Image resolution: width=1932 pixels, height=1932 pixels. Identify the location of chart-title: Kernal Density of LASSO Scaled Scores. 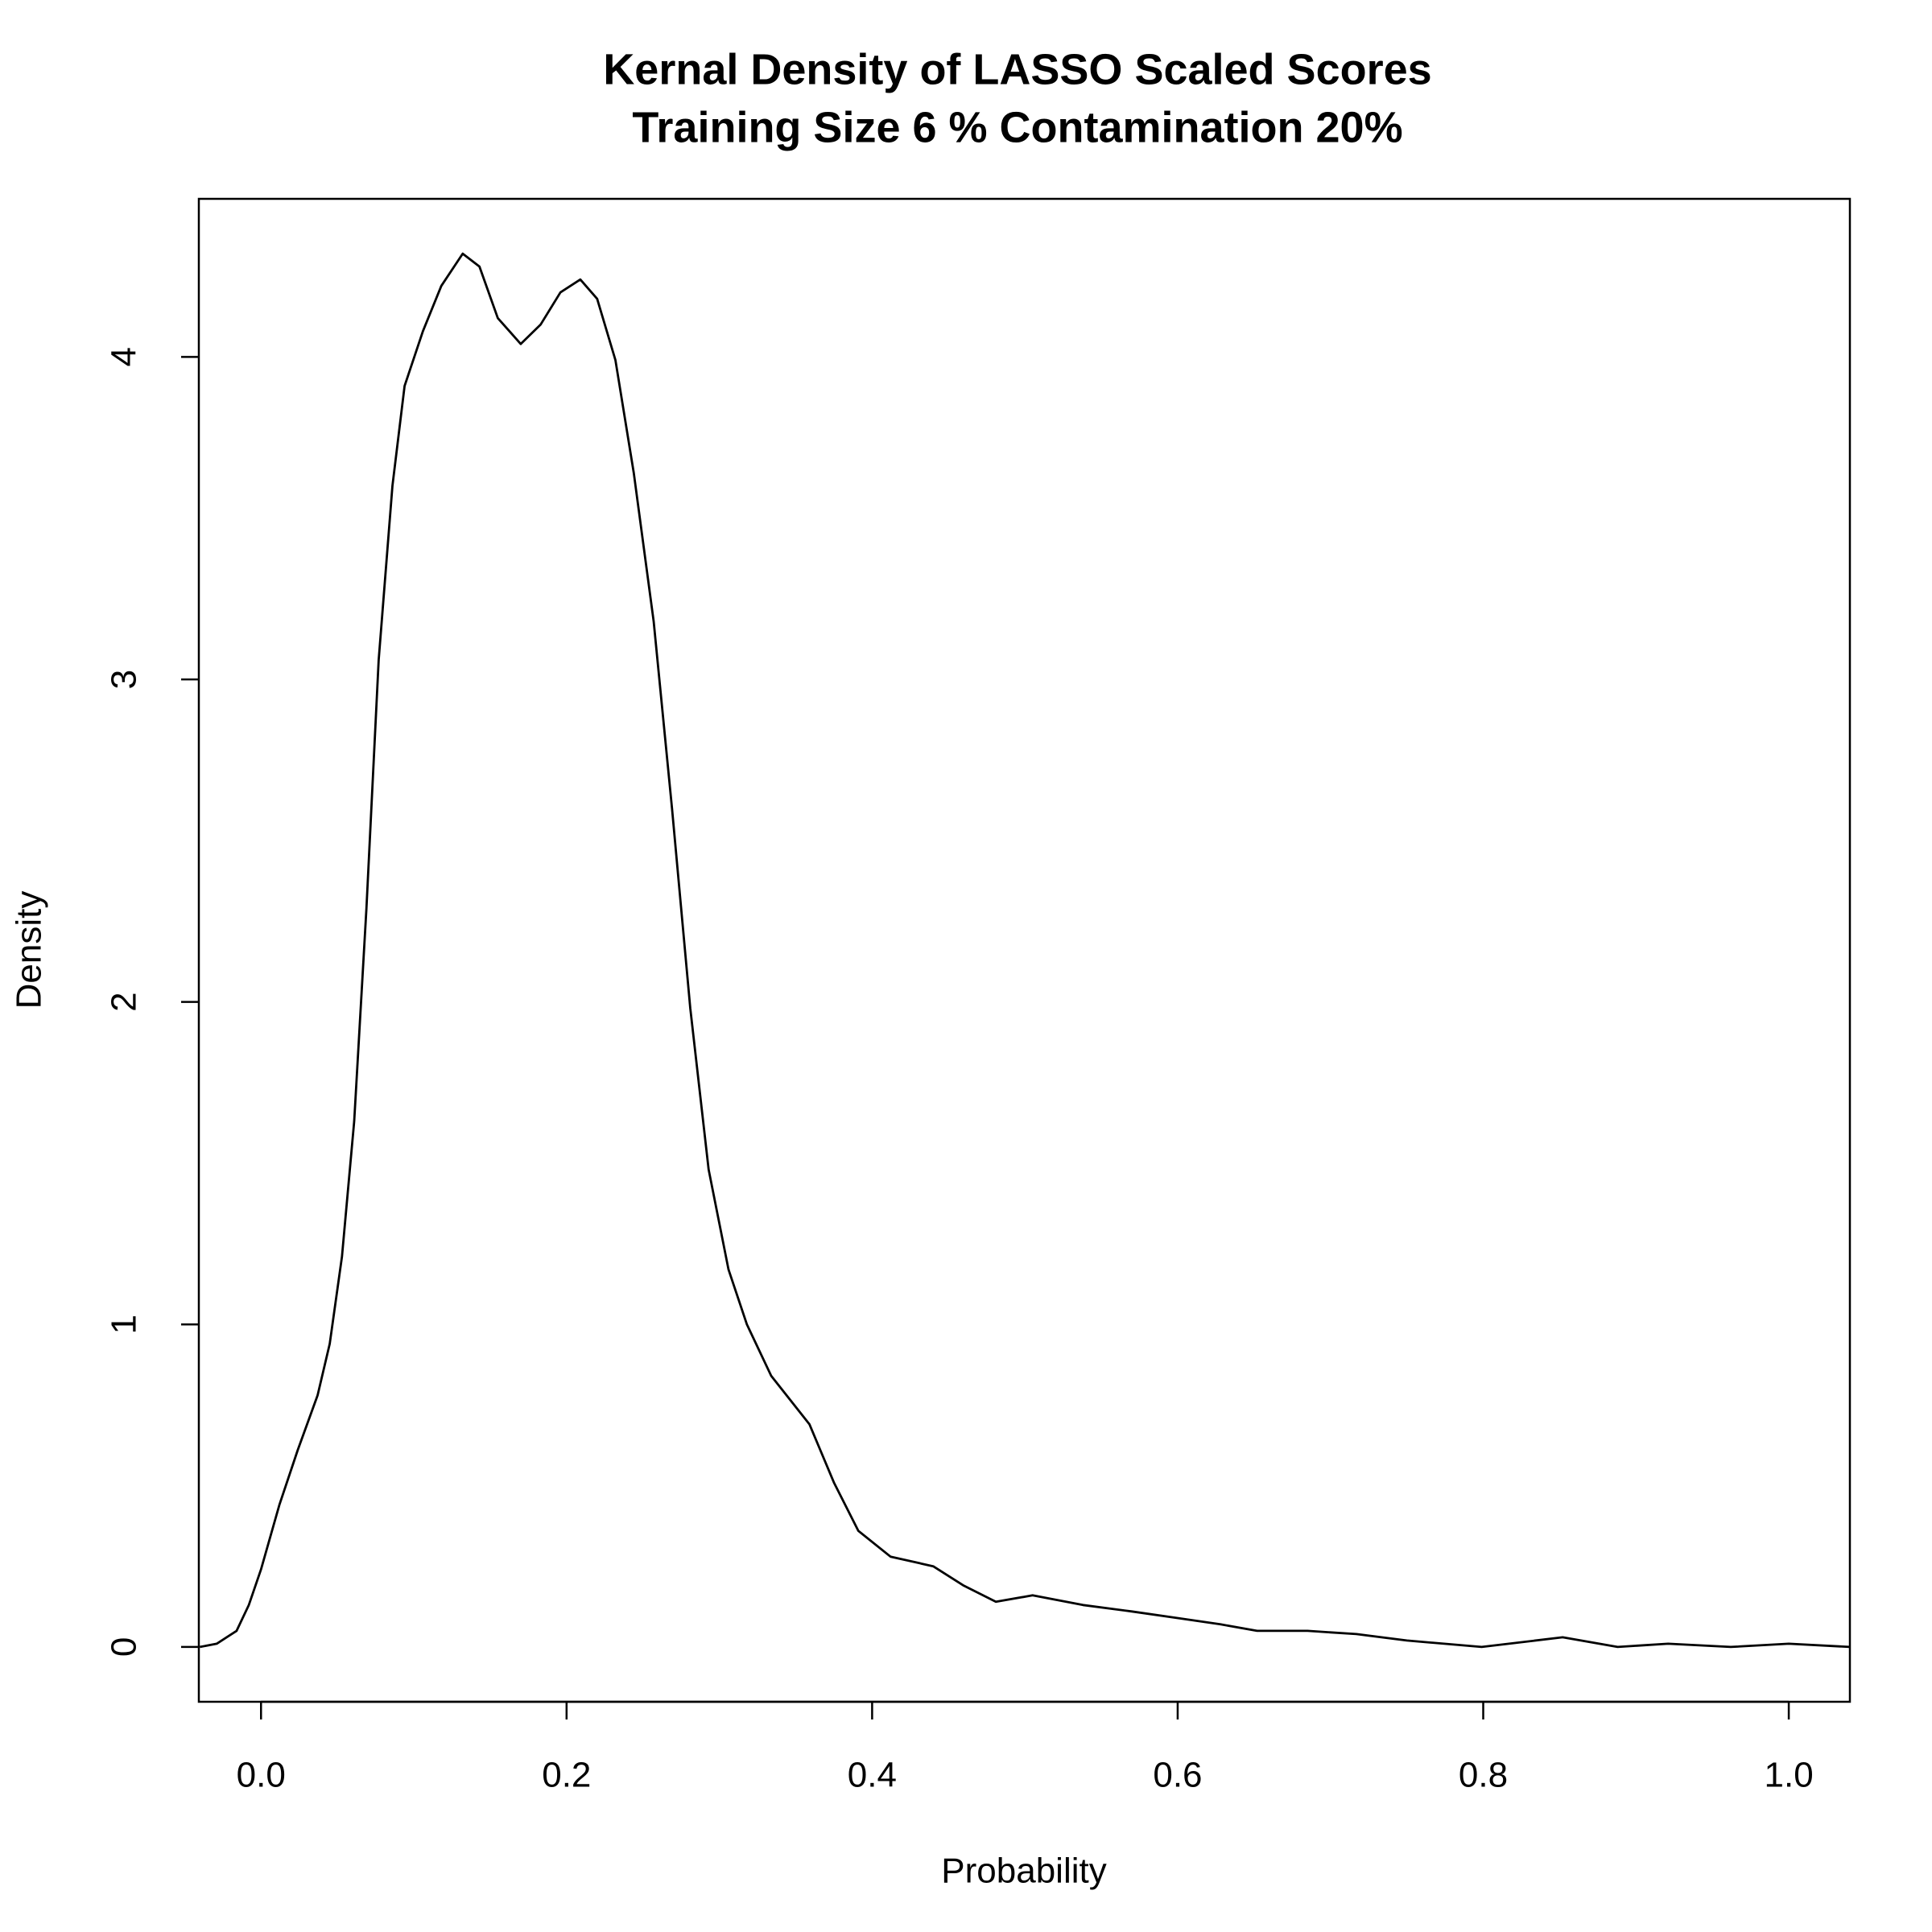
(1017, 69).